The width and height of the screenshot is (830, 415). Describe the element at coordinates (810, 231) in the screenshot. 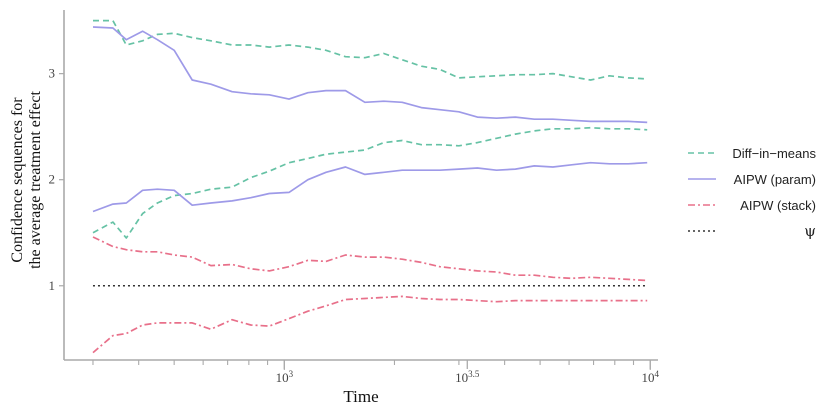

I see `legend-label-psi: ψ` at that location.